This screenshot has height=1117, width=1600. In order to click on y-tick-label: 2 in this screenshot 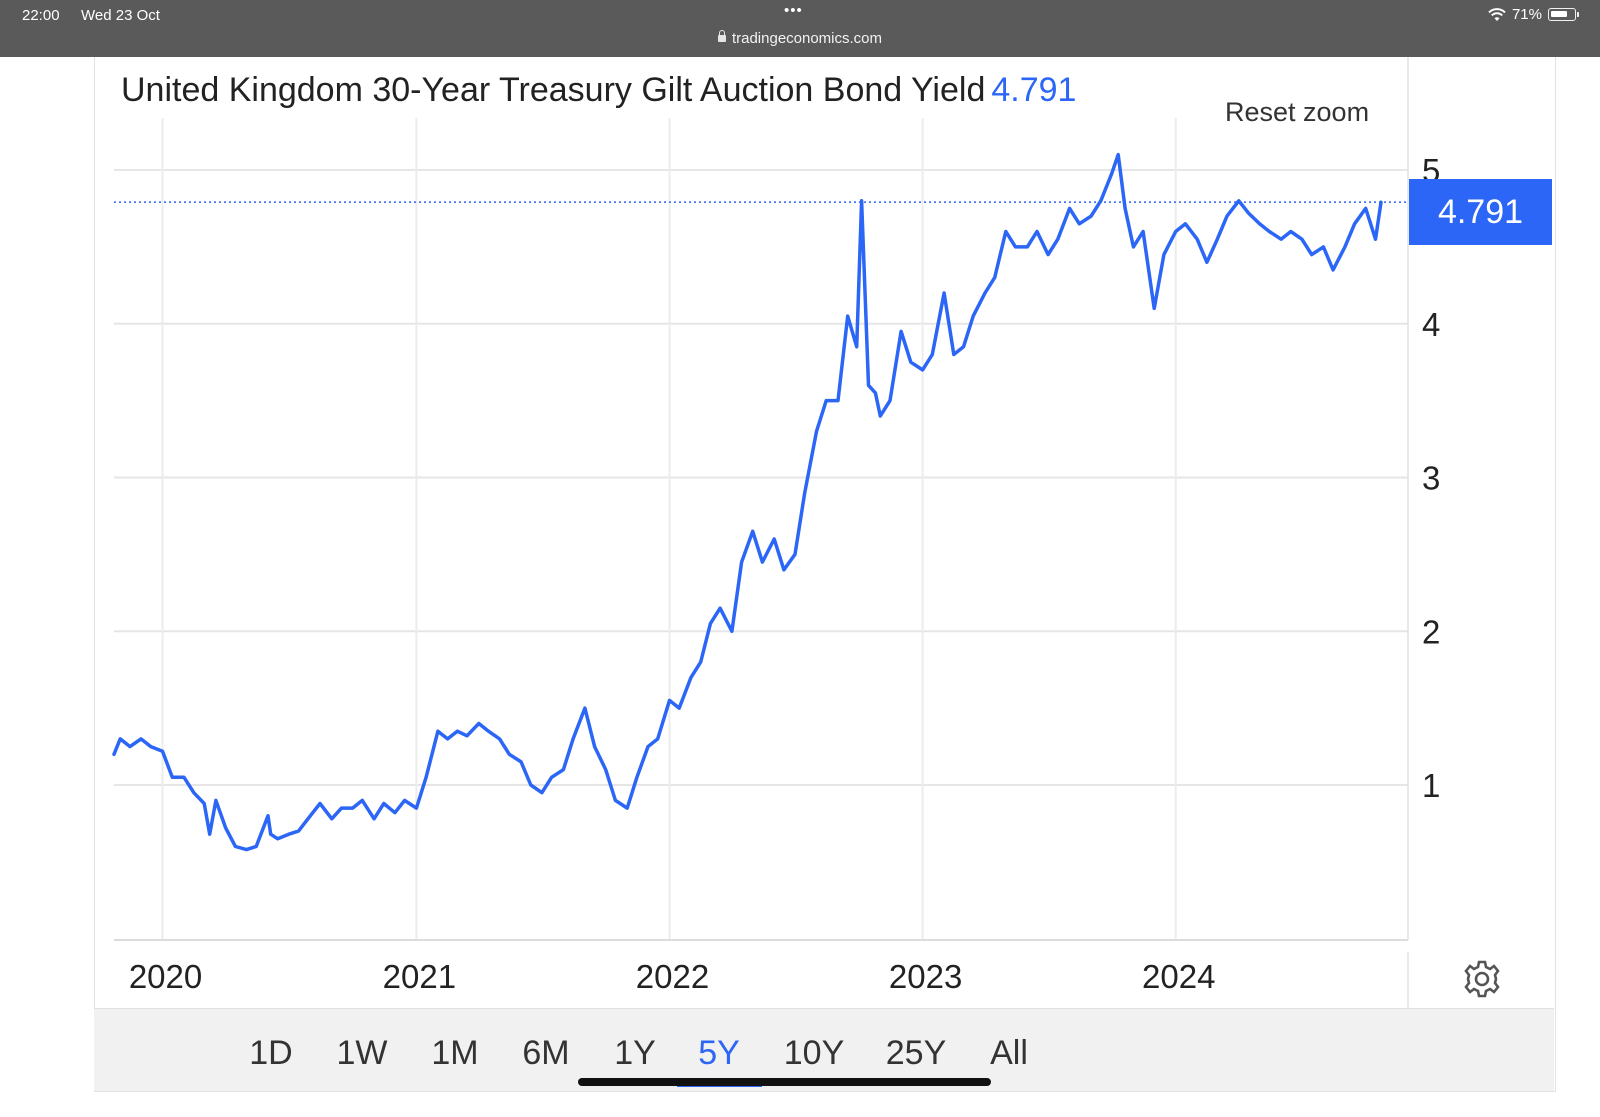, I will do `click(1431, 631)`.